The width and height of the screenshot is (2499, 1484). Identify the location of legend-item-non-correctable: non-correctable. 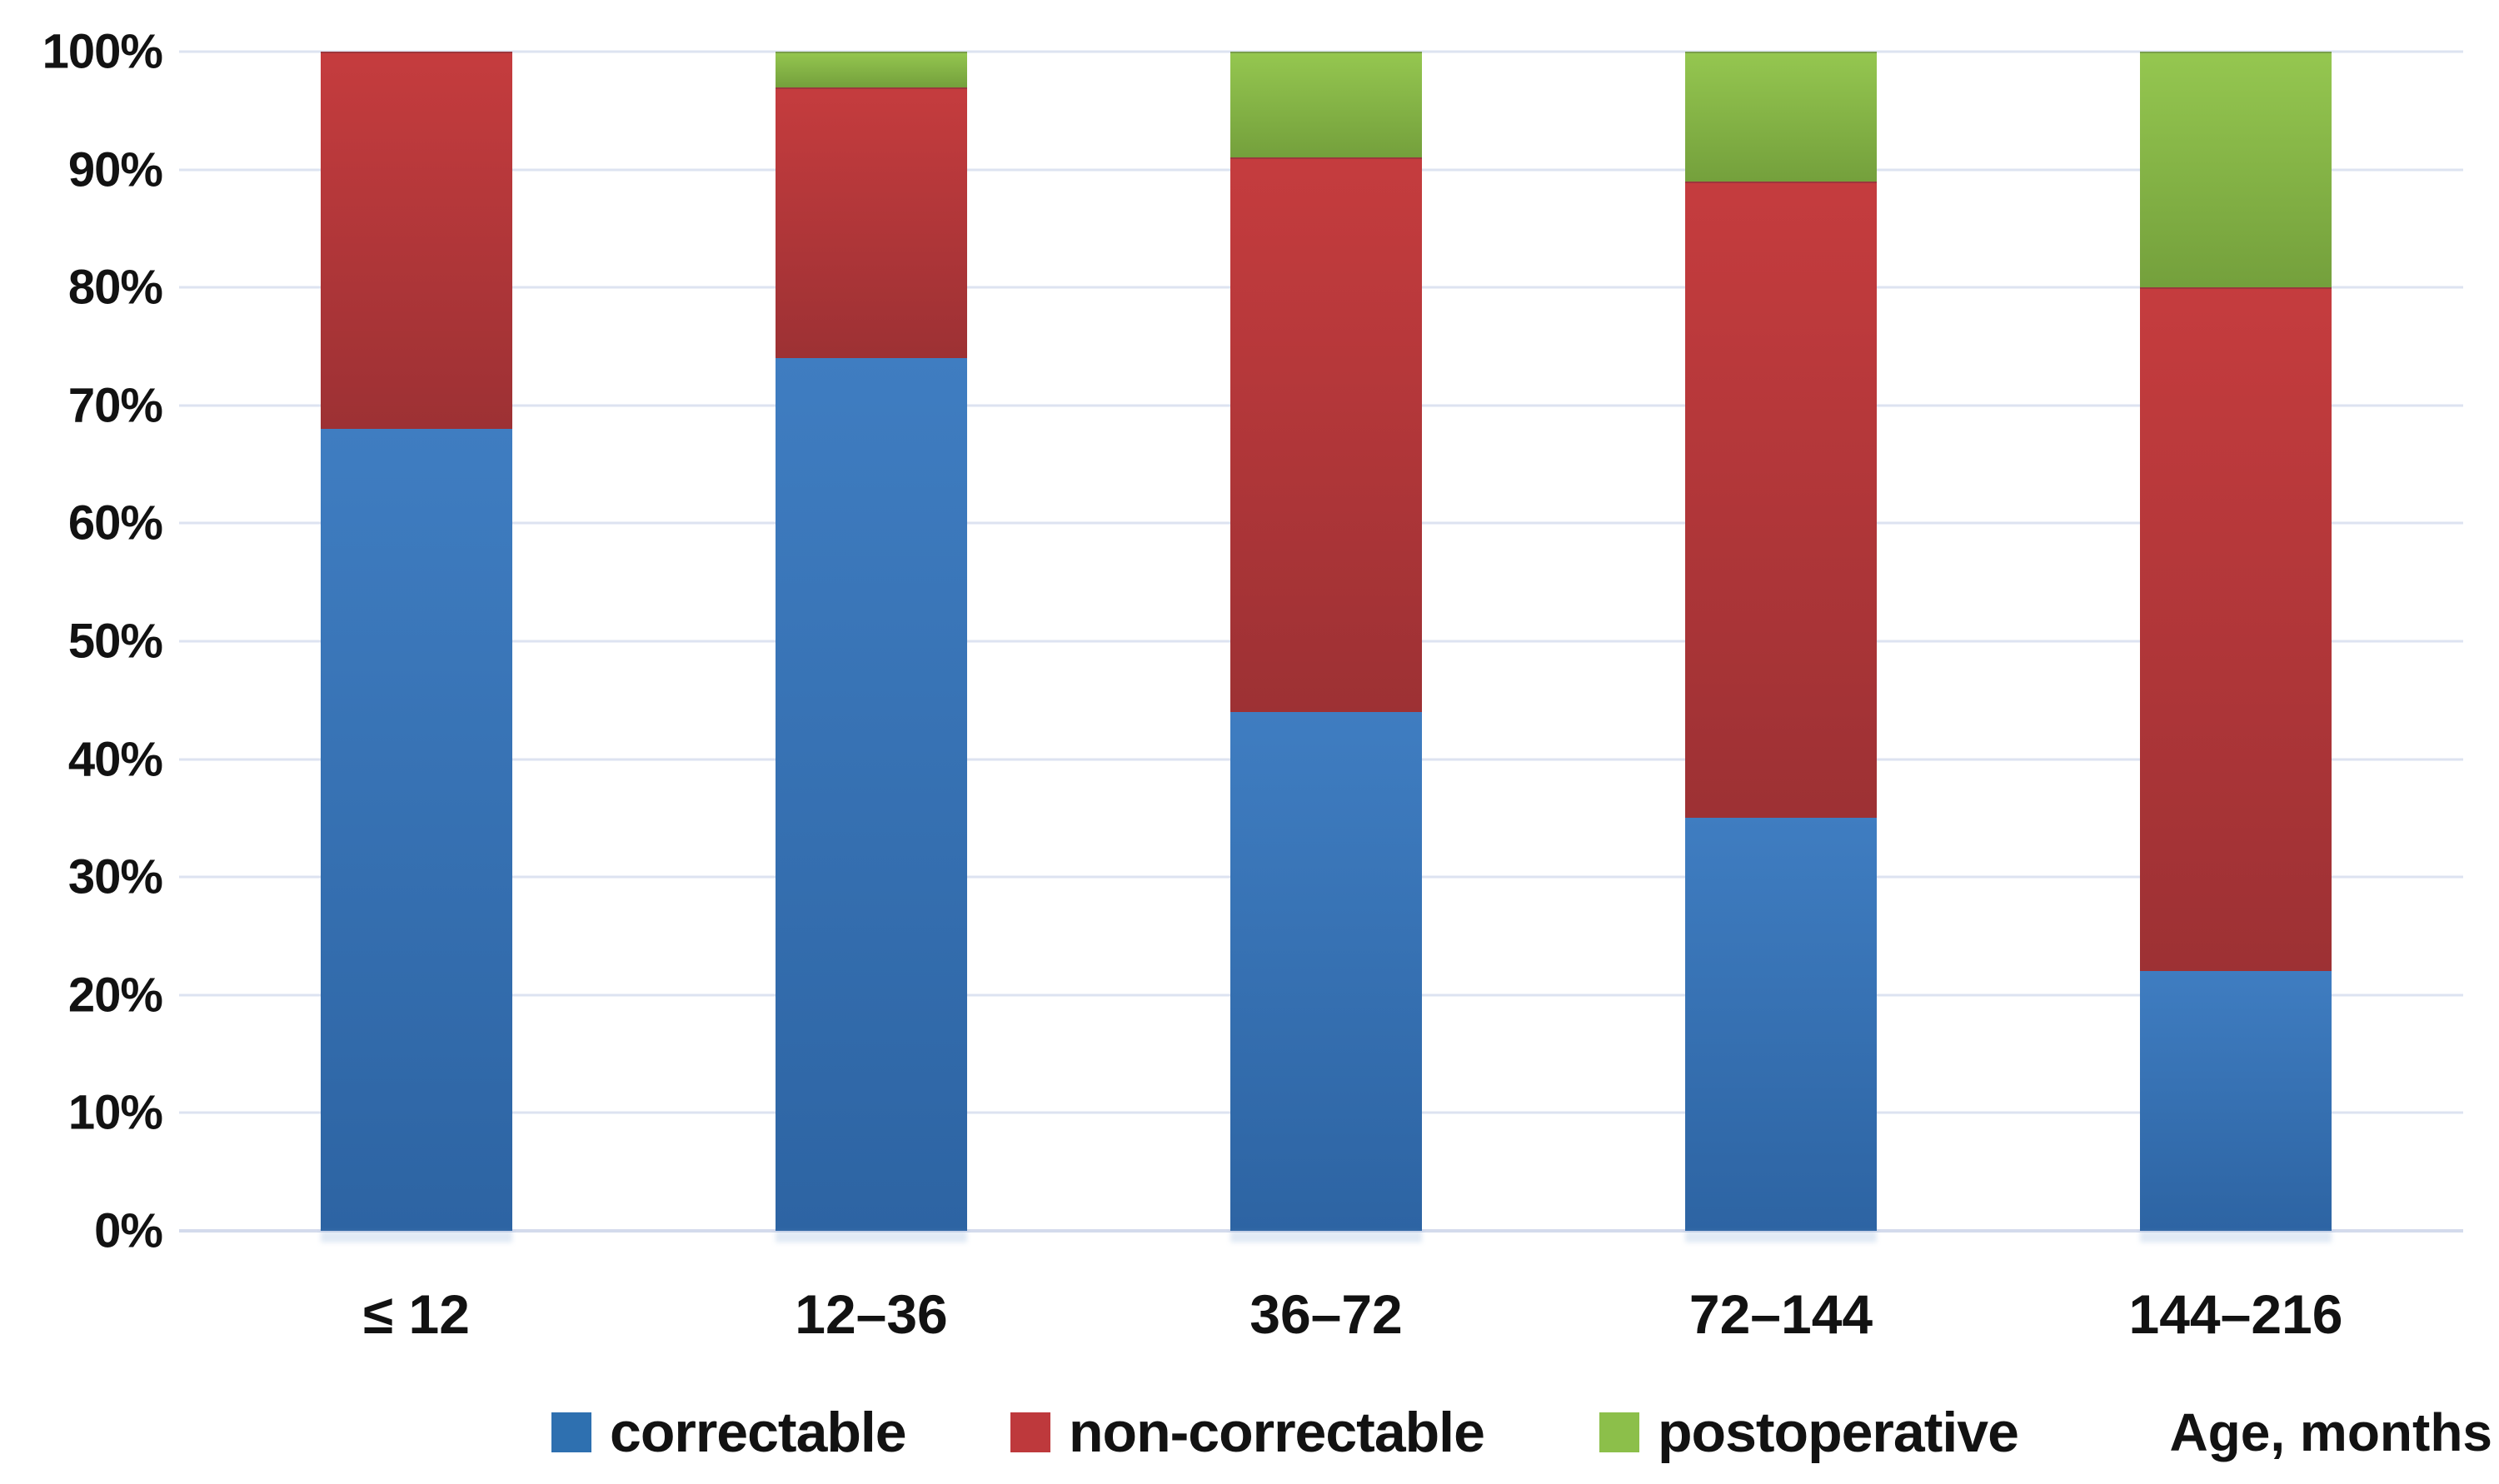
(1247, 1432).